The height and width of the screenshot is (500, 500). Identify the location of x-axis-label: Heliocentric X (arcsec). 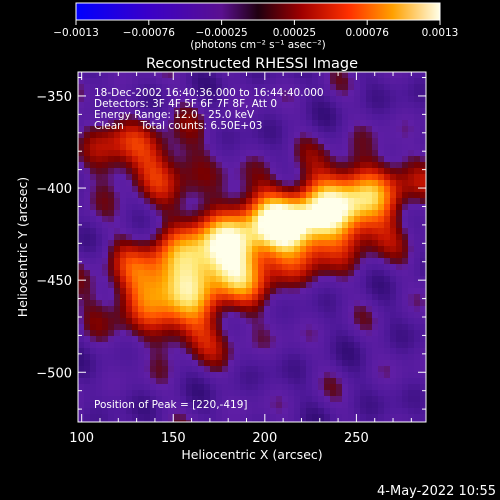
(251, 454).